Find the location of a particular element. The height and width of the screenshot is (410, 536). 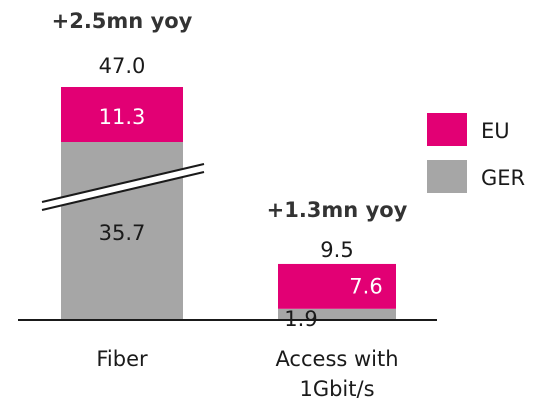

fiber-yoy-label: +2.5mn yoy is located at coordinates (122, 21).